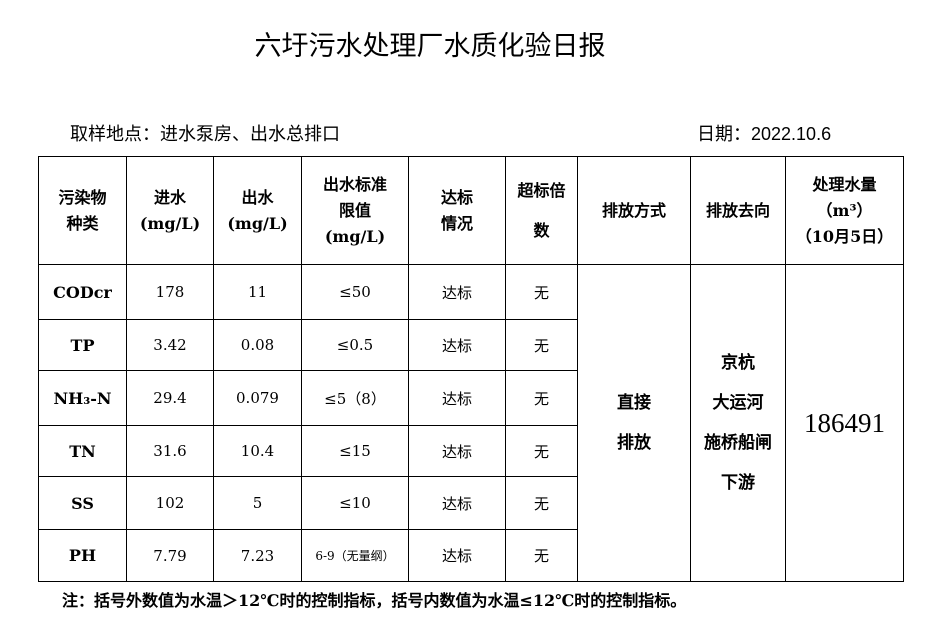  I want to click on report-date: 日期：2022.10.6, so click(764, 134).